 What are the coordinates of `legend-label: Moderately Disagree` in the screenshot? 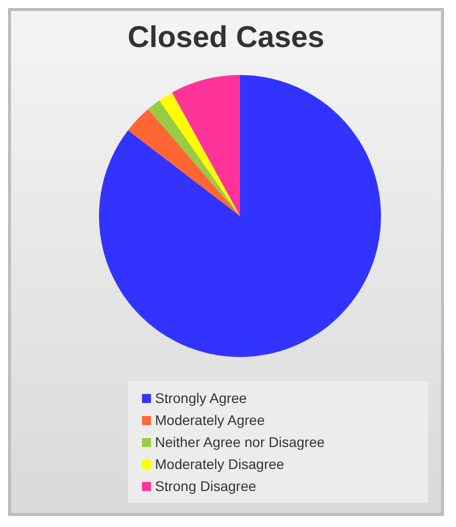 It's located at (219, 464).